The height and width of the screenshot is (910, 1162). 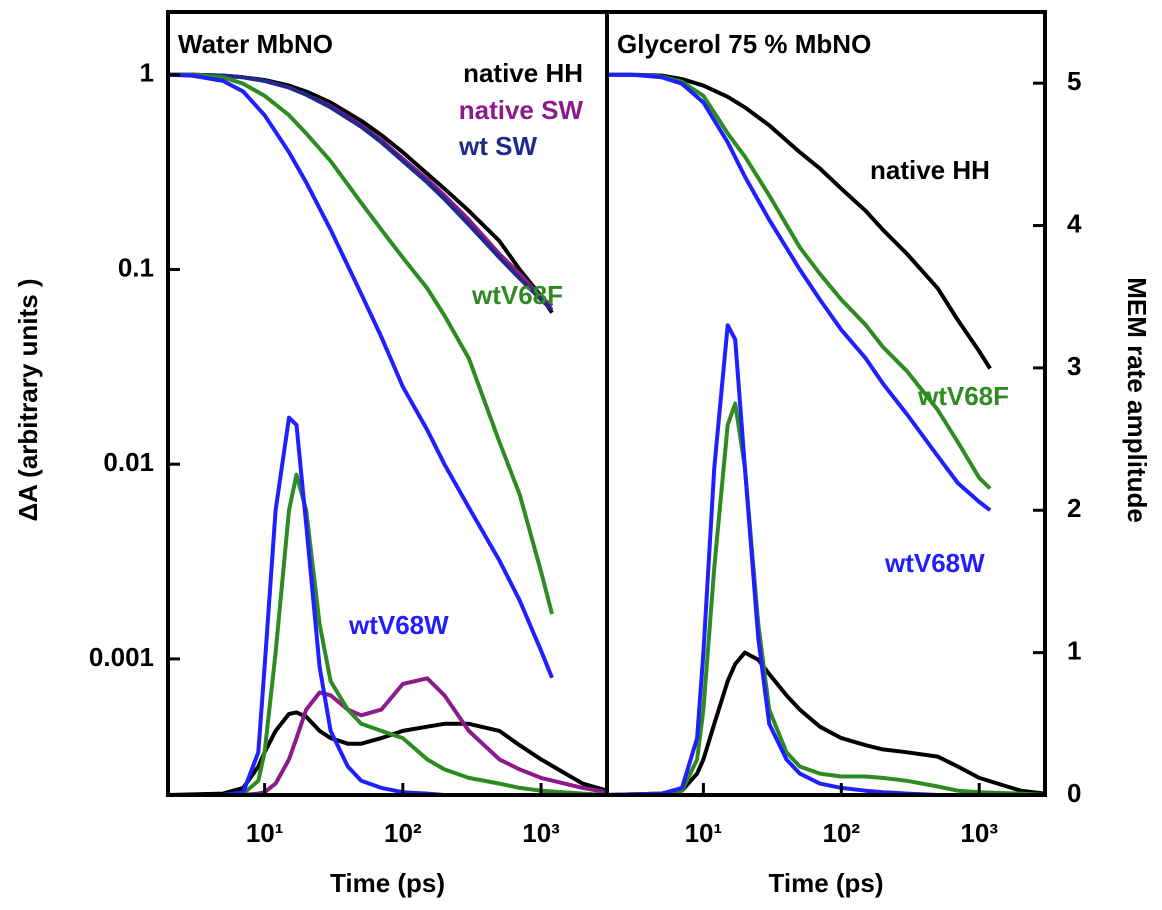 I want to click on y-tick-label: 0.1, so click(x=136, y=267).